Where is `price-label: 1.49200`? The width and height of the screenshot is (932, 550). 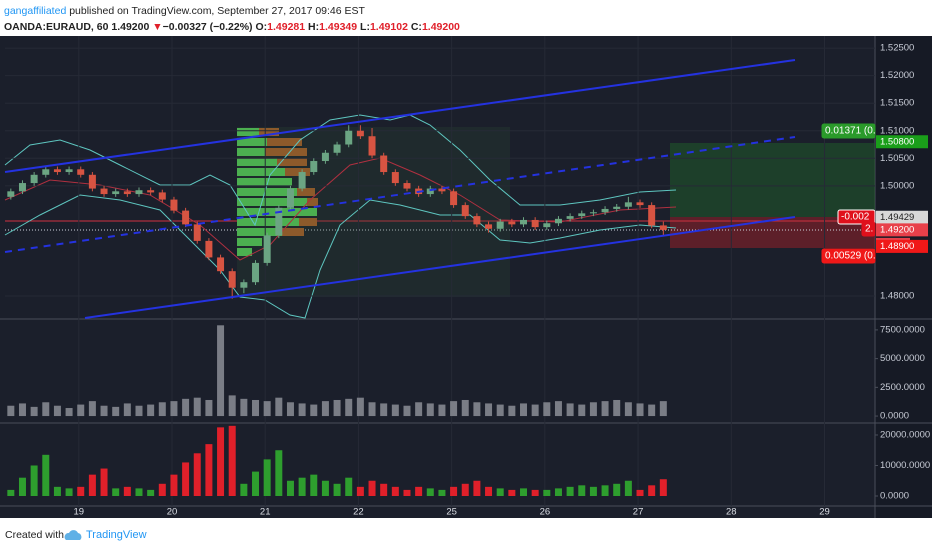
price-label: 1.49200 is located at coordinates (897, 229).